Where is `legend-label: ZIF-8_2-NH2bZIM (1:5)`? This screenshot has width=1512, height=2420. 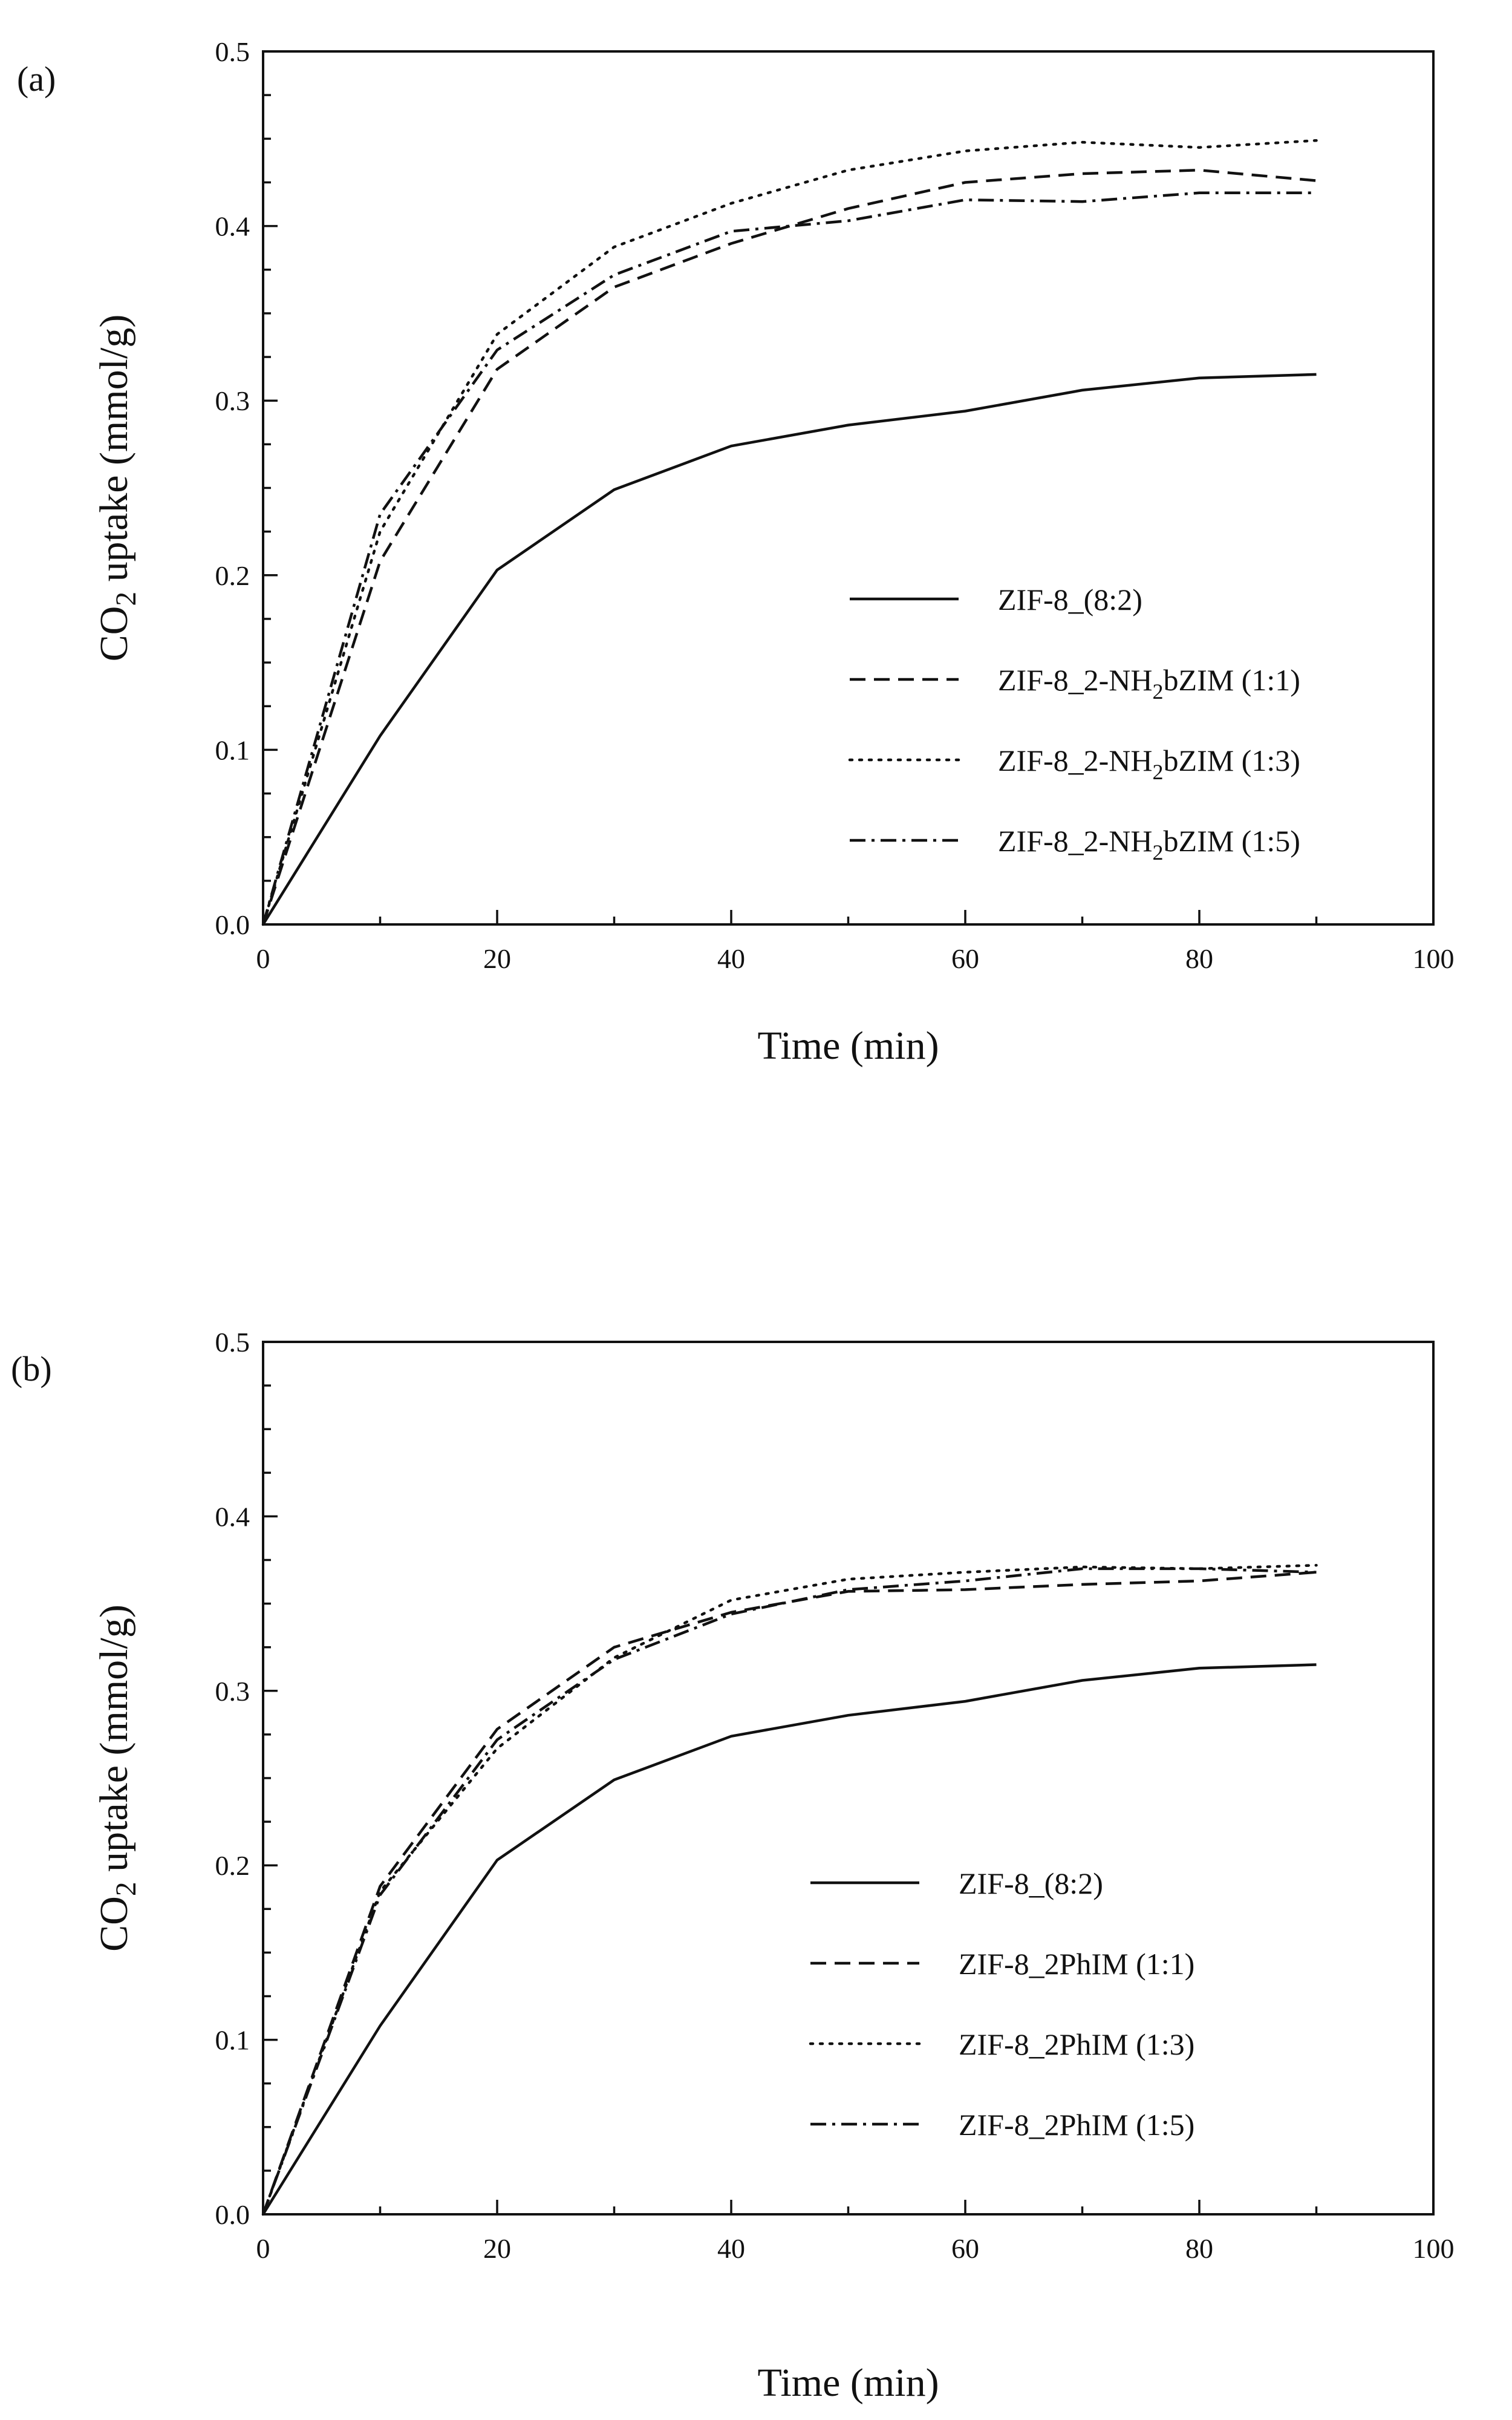
legend-label: ZIF-8_2-NH2bZIM (1:5) is located at coordinates (1149, 844).